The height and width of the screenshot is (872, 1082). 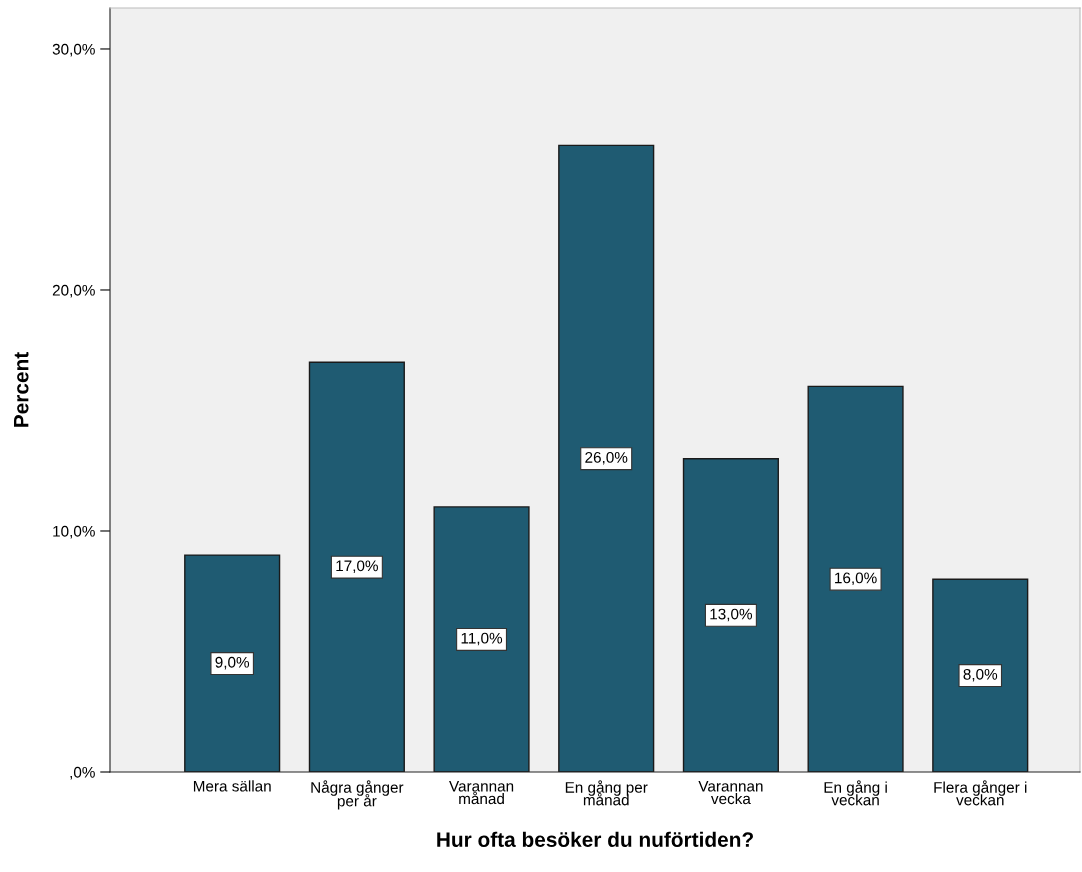 What do you see at coordinates (730, 792) in the screenshot?
I see `x-tick-label: Varannan vecka` at bounding box center [730, 792].